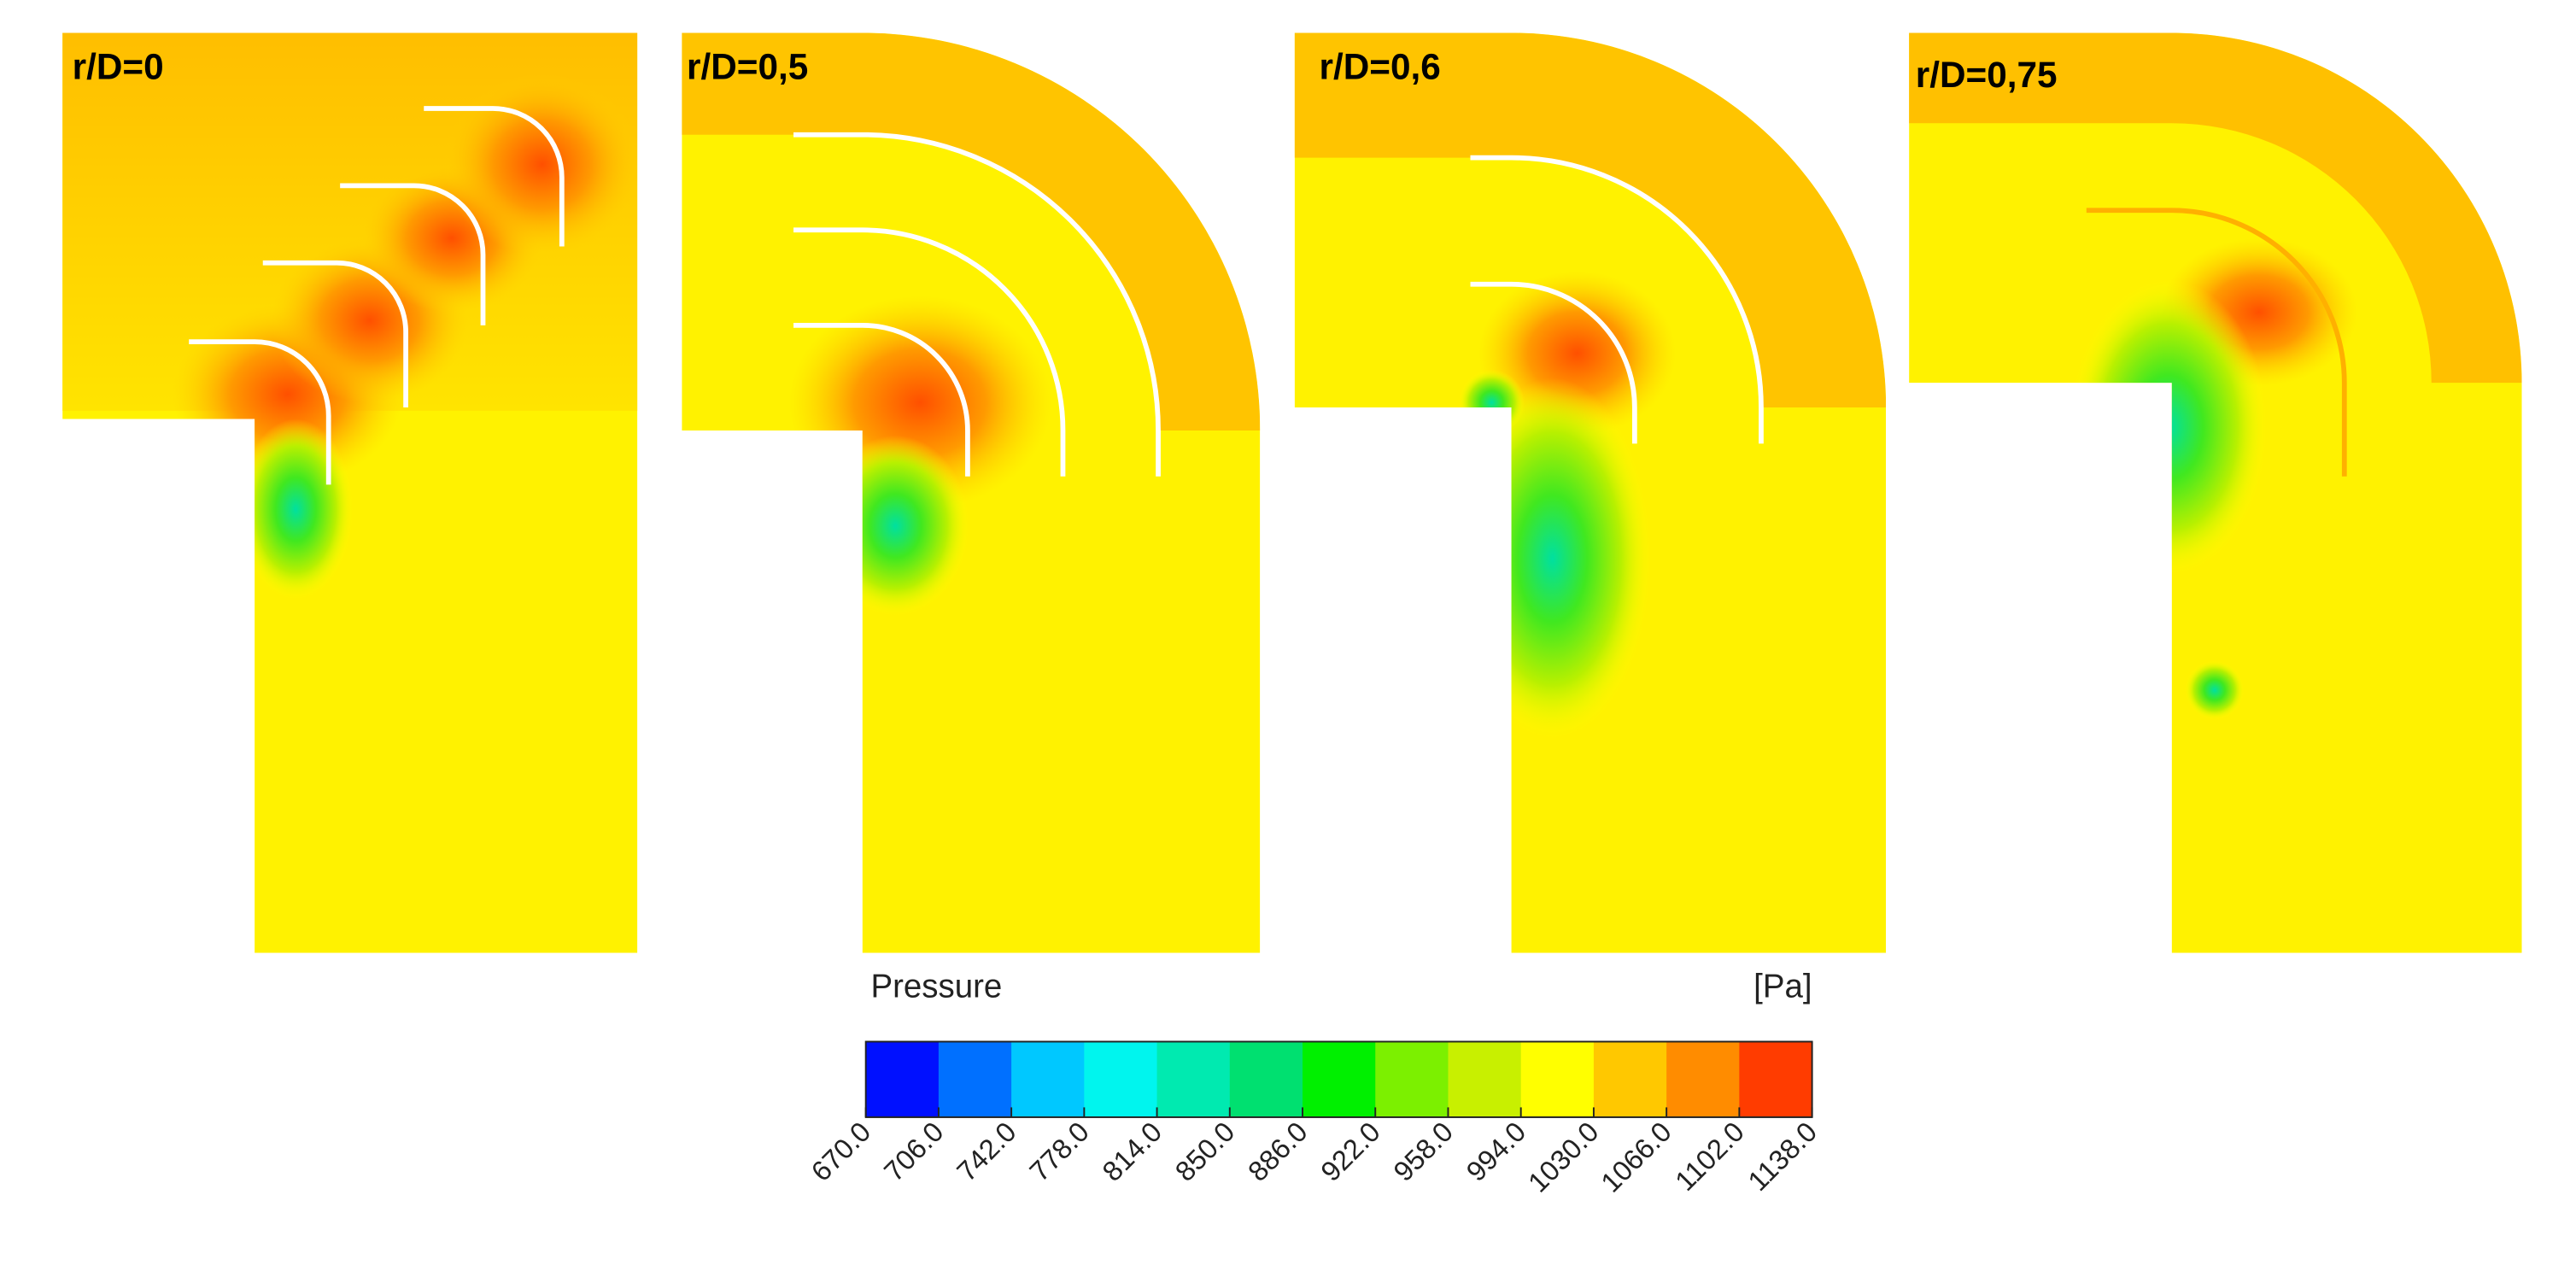 This screenshot has width=2576, height=1271. Describe the element at coordinates (1782, 1156) in the screenshot. I see `tick-label: 1138.0` at that location.